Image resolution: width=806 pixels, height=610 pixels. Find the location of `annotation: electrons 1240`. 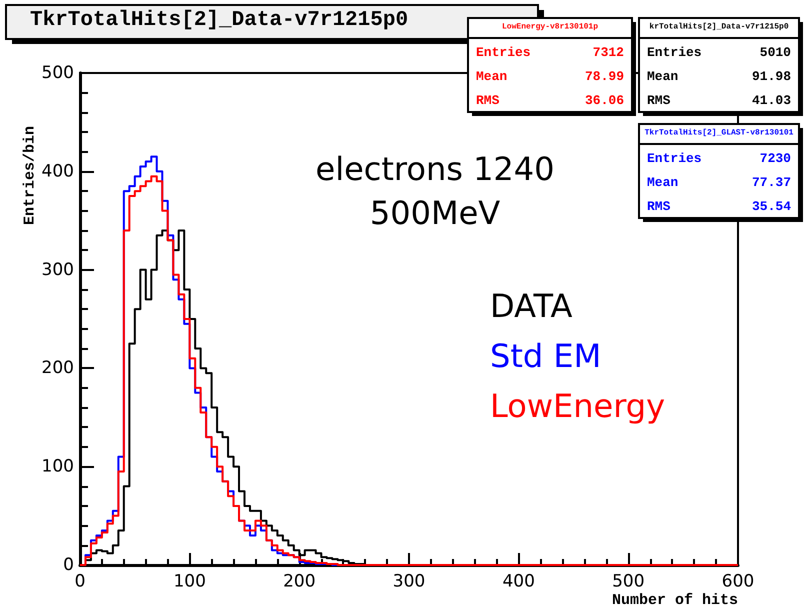

annotation: electrons 1240 is located at coordinates (435, 169).